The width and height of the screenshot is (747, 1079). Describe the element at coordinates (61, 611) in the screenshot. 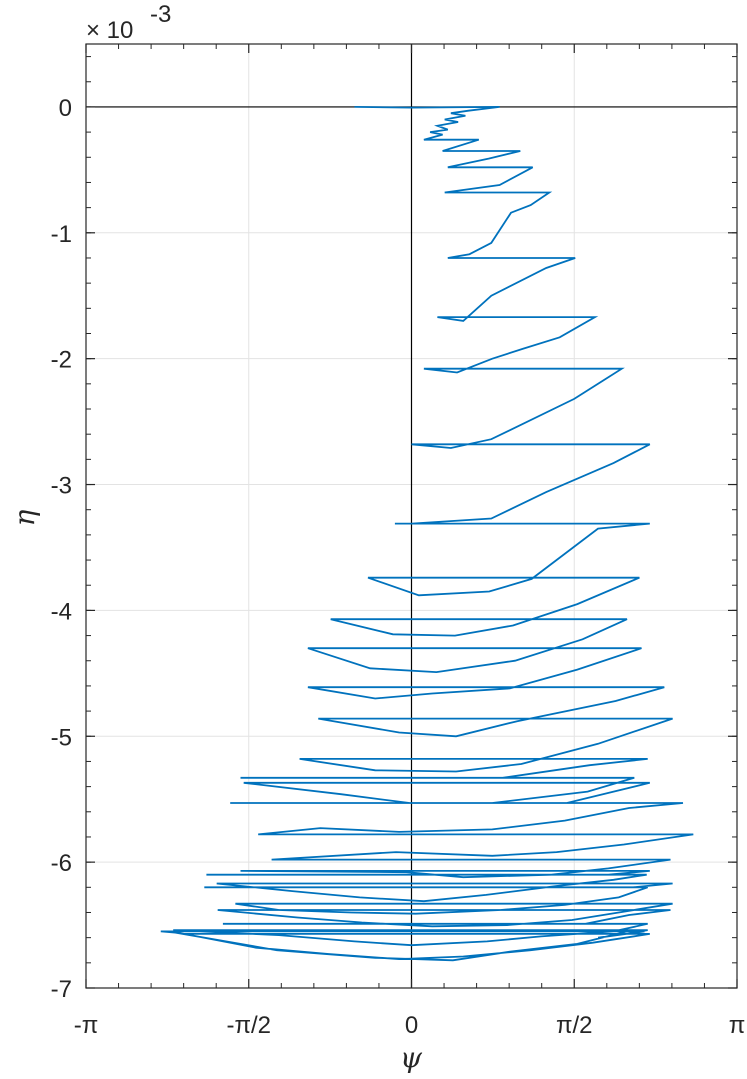

I see `y-tick-label: -4` at that location.